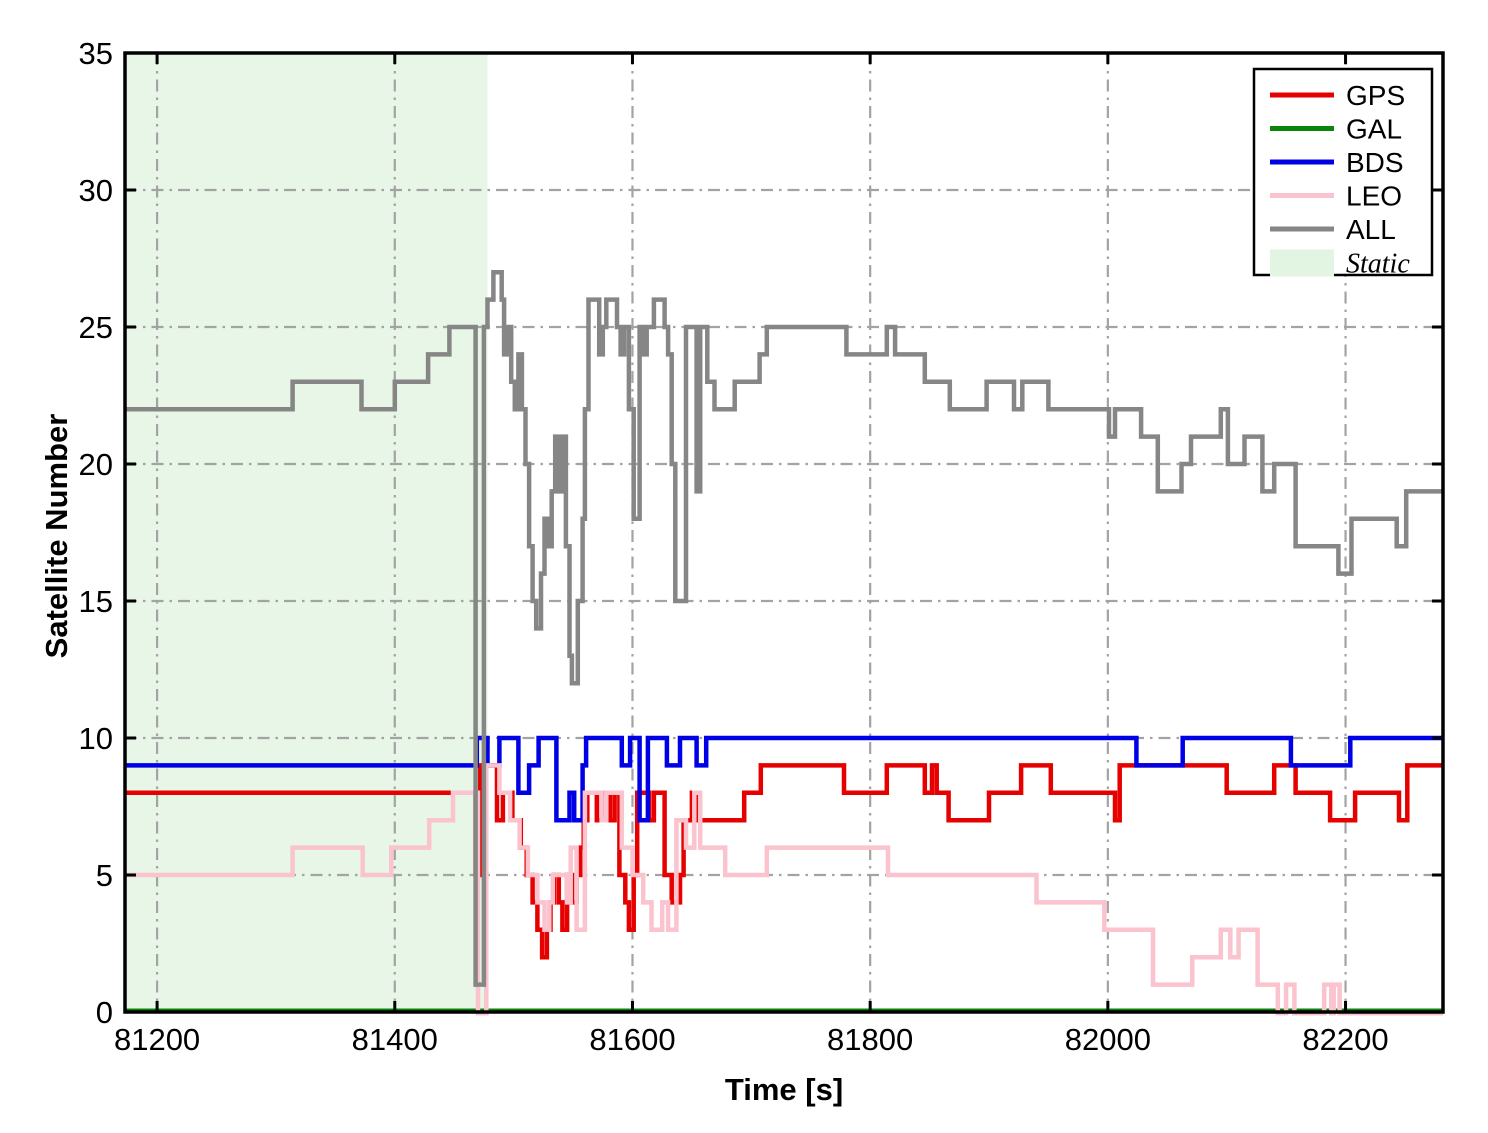  I want to click on legend-label-leo: LEO, so click(1374, 196).